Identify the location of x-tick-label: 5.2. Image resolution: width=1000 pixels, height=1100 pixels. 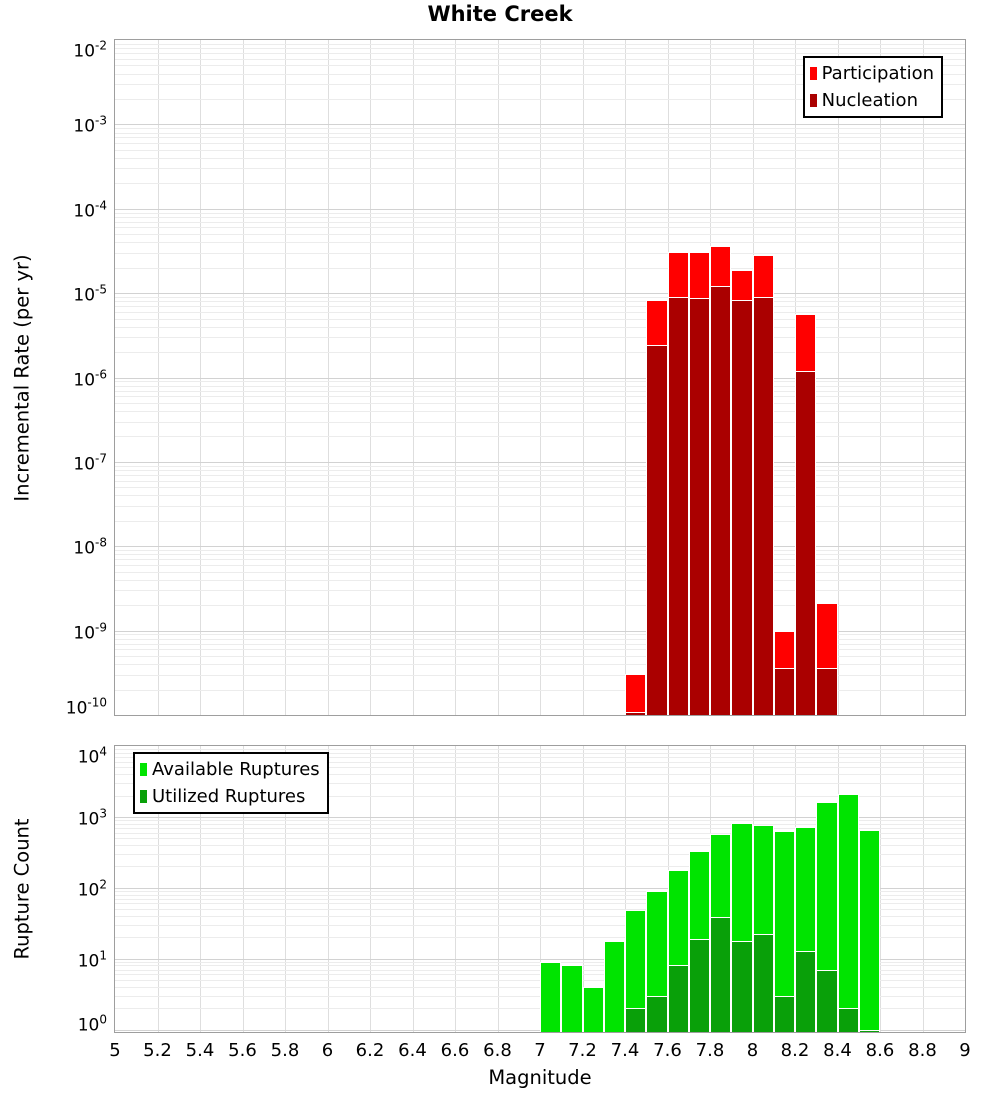
(157, 1050).